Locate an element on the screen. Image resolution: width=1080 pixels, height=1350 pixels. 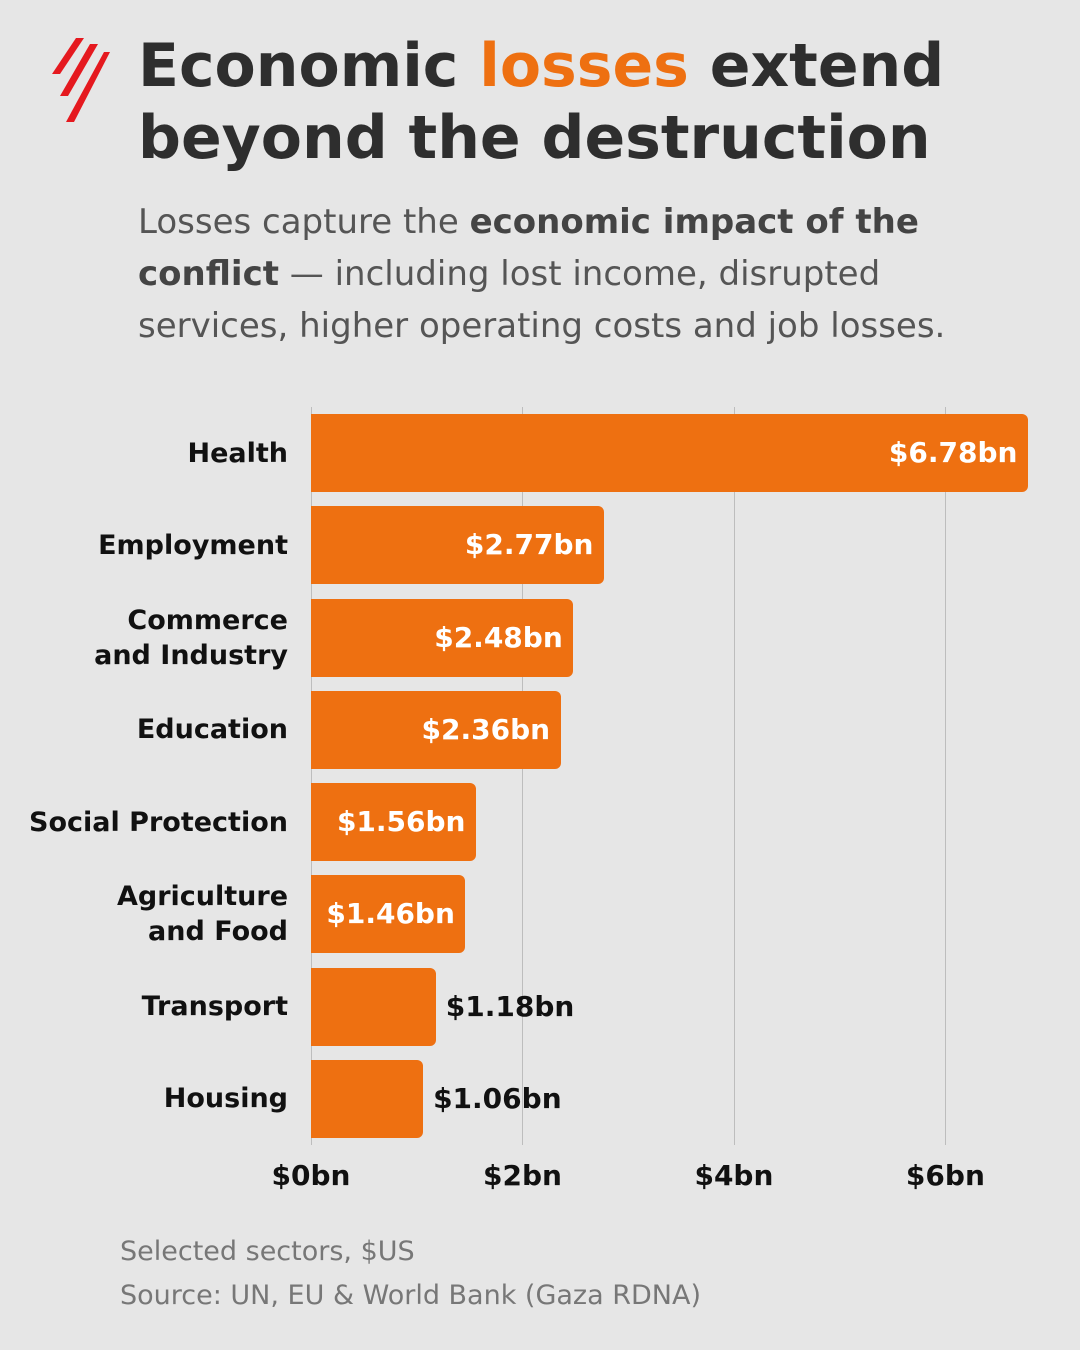
value-label: $2.48bn is located at coordinates (498, 637).